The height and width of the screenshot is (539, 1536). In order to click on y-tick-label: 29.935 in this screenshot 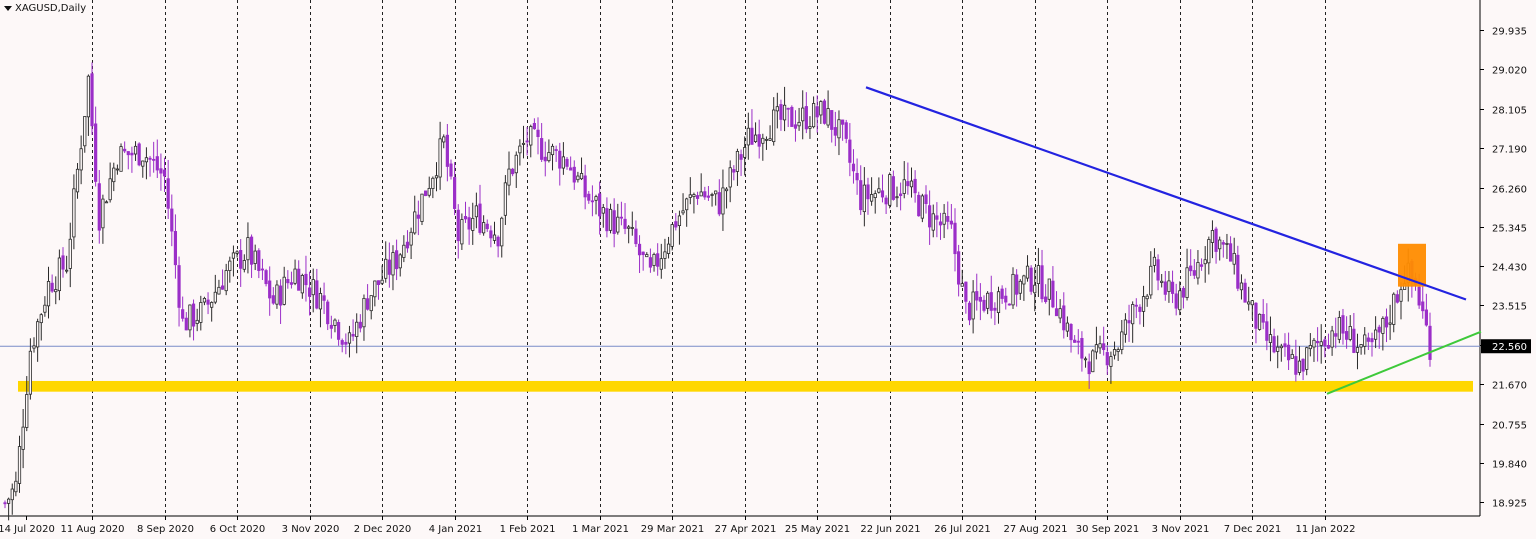, I will do `click(1509, 32)`.